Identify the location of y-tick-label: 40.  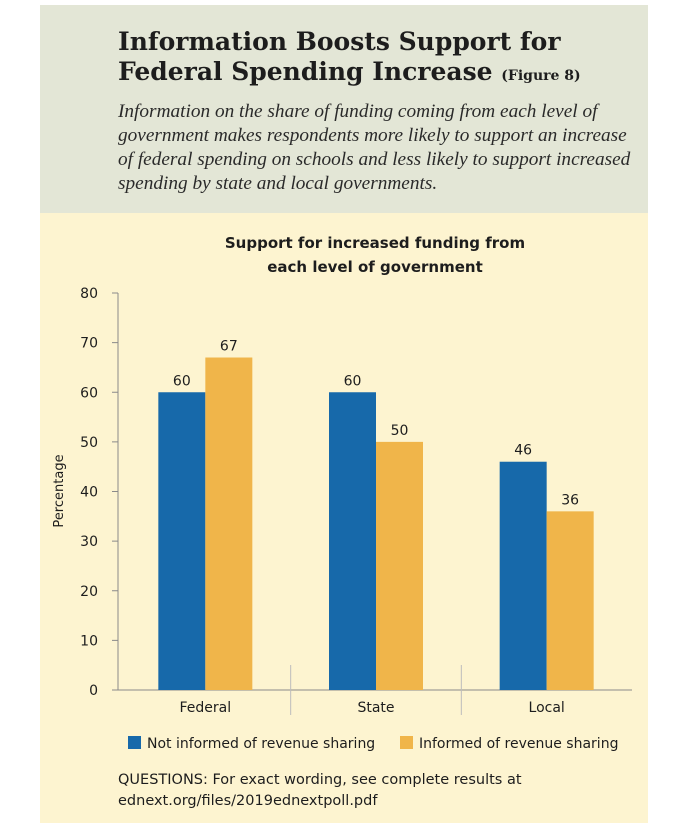
(89, 493).